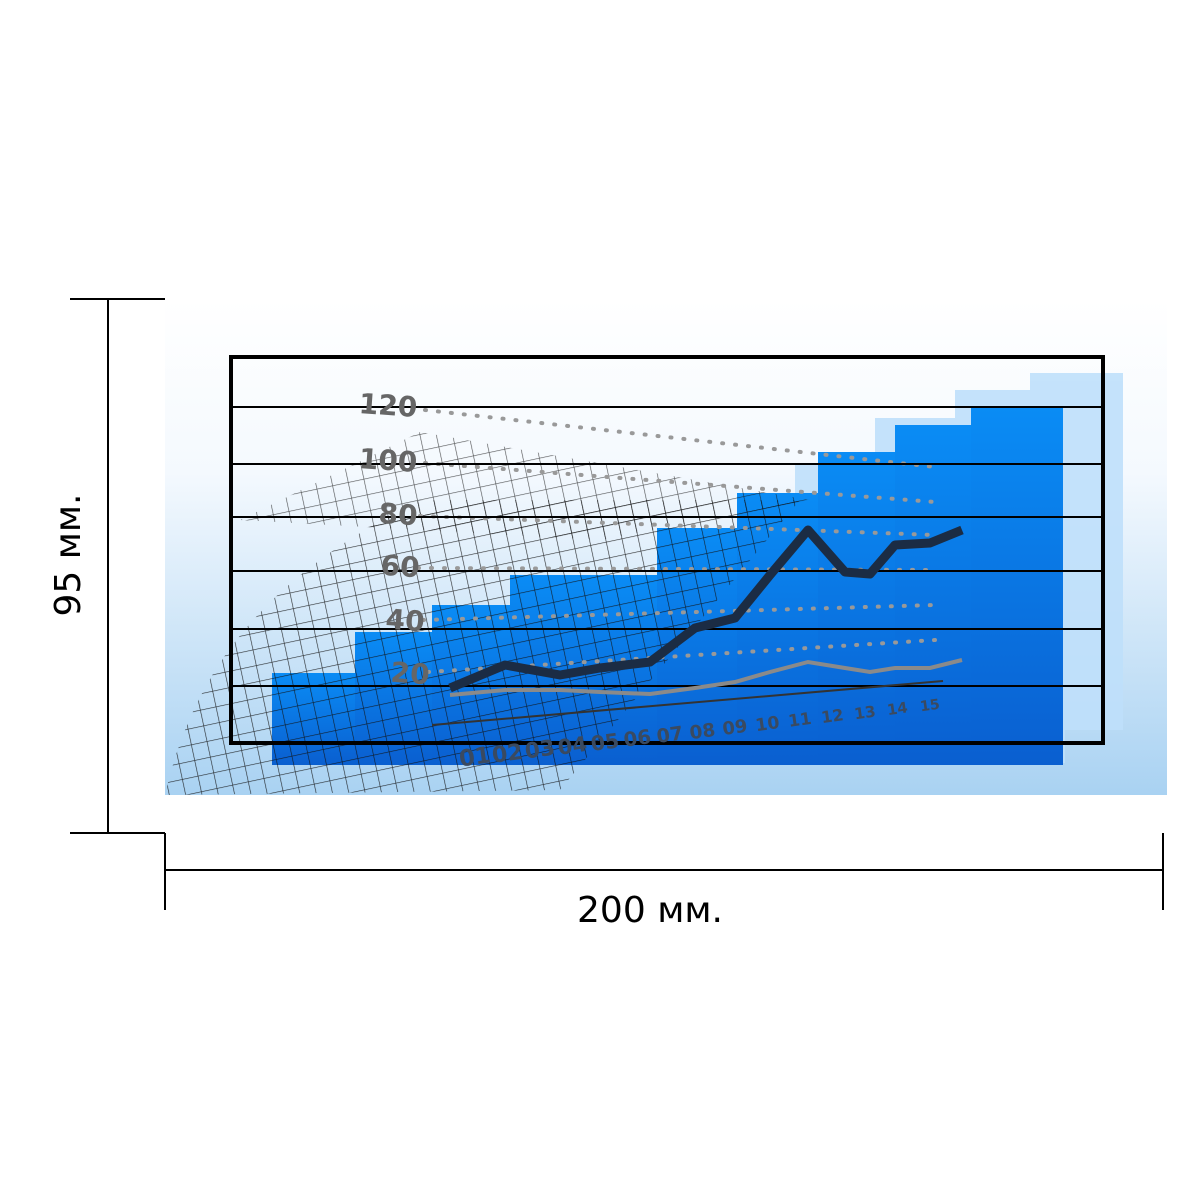 The height and width of the screenshot is (1200, 1200). Describe the element at coordinates (687, 703) in the screenshot. I see `baseline` at that location.